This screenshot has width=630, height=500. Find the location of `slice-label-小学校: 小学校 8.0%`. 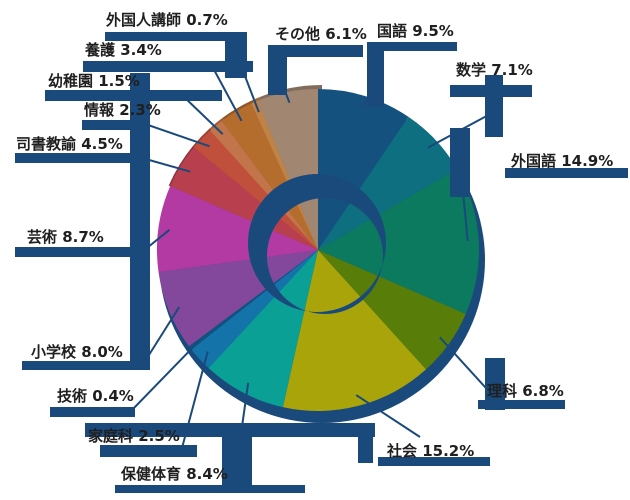

slice-label-小学校: 小学校 8.0% is located at coordinates (77, 352).